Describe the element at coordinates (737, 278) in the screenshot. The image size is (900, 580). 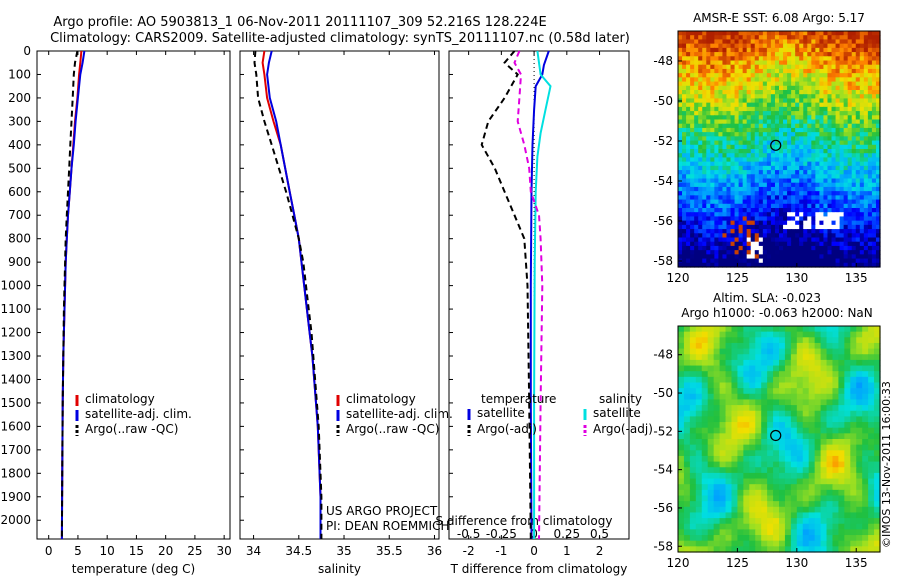
I see `x-tick-label: 125` at that location.